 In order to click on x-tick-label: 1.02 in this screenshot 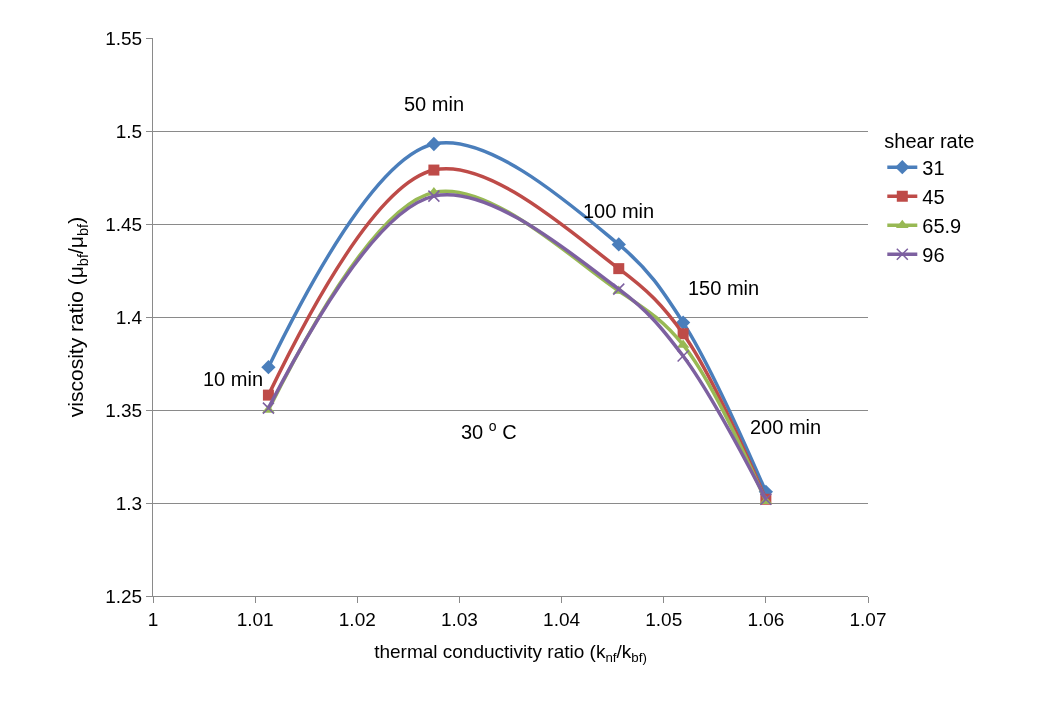, I will do `click(357, 619)`.